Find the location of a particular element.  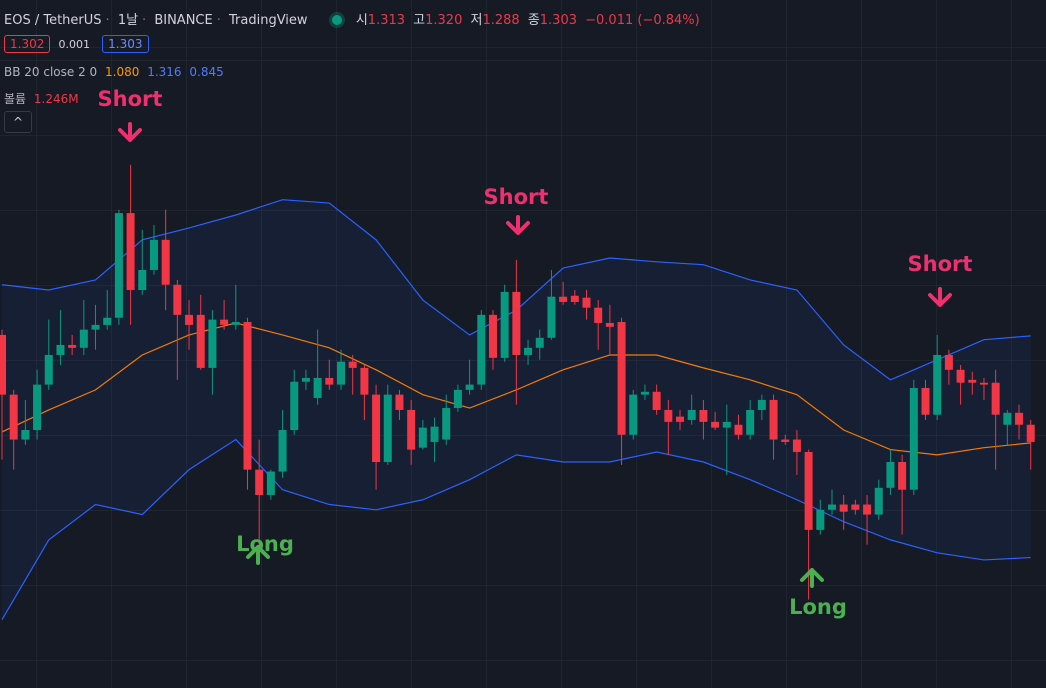

ohlc-value: 1.320 is located at coordinates (444, 20).